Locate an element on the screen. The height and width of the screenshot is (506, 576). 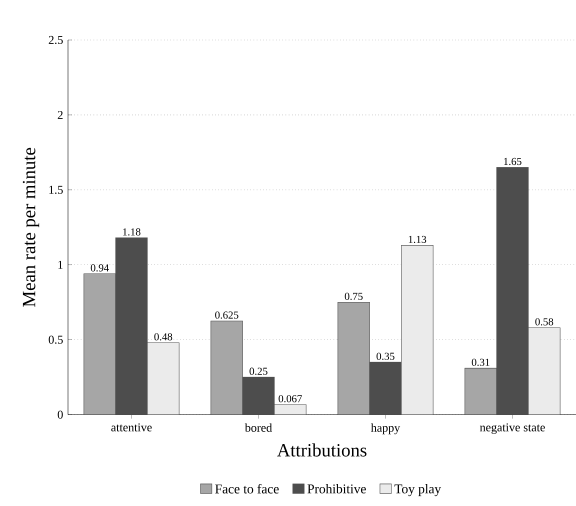
y-tick-label: 2 is located at coordinates (60, 114).